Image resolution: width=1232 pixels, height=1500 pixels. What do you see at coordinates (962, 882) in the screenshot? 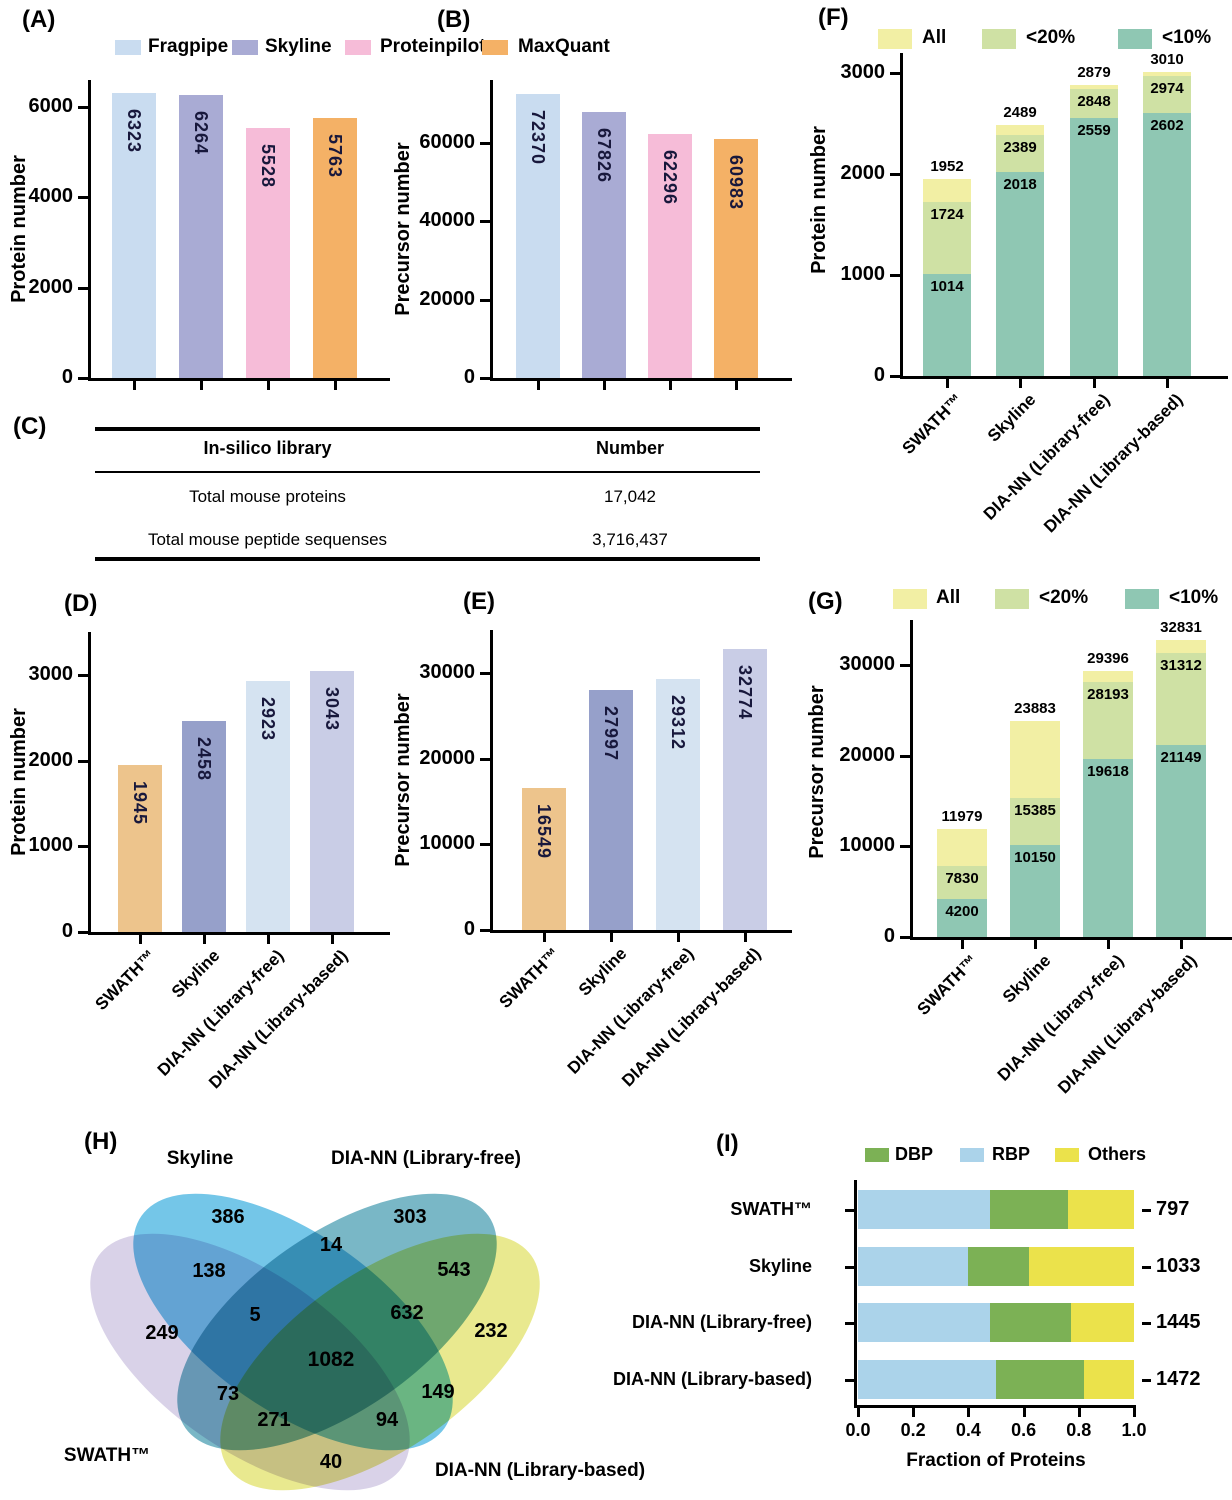
I see `G-bar-lt20-SWATH™` at bounding box center [962, 882].